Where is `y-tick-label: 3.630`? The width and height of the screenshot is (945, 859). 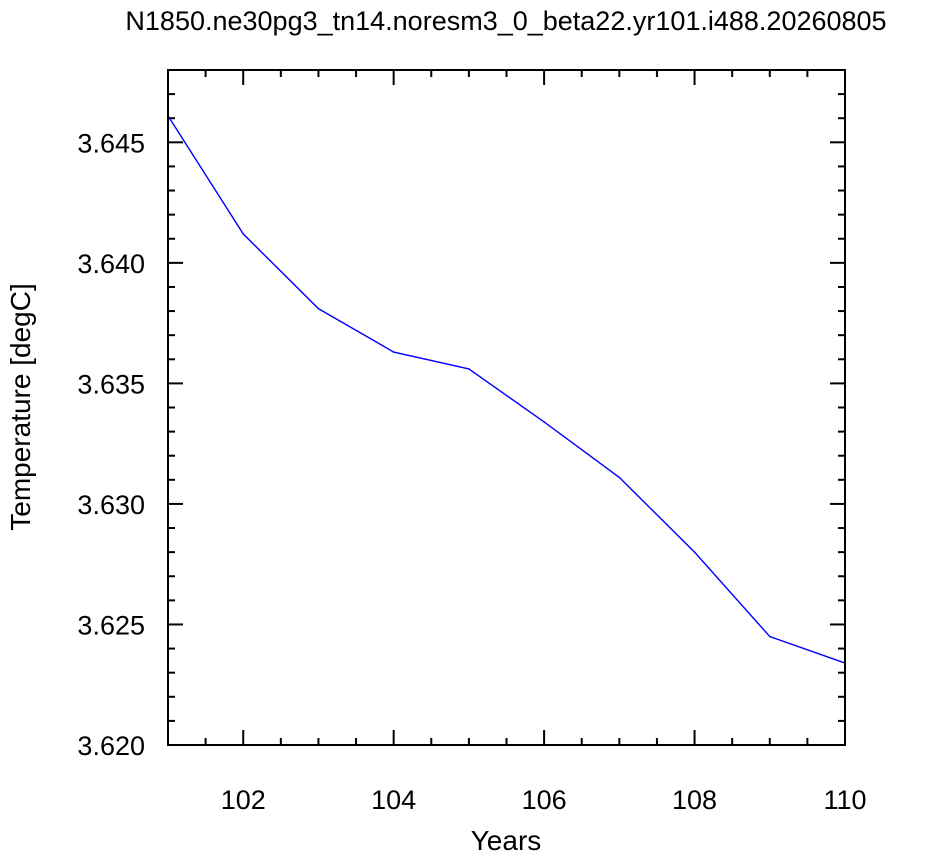
y-tick-label: 3.630 is located at coordinates (111, 505).